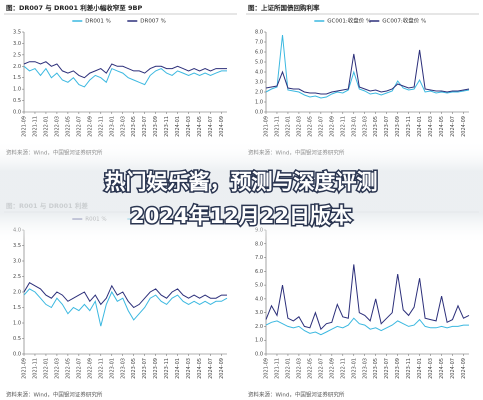  What do you see at coordinates (241, 182) in the screenshot?
I see `banner-title: 热门娱乐酱，预测与深度评测` at bounding box center [241, 182].